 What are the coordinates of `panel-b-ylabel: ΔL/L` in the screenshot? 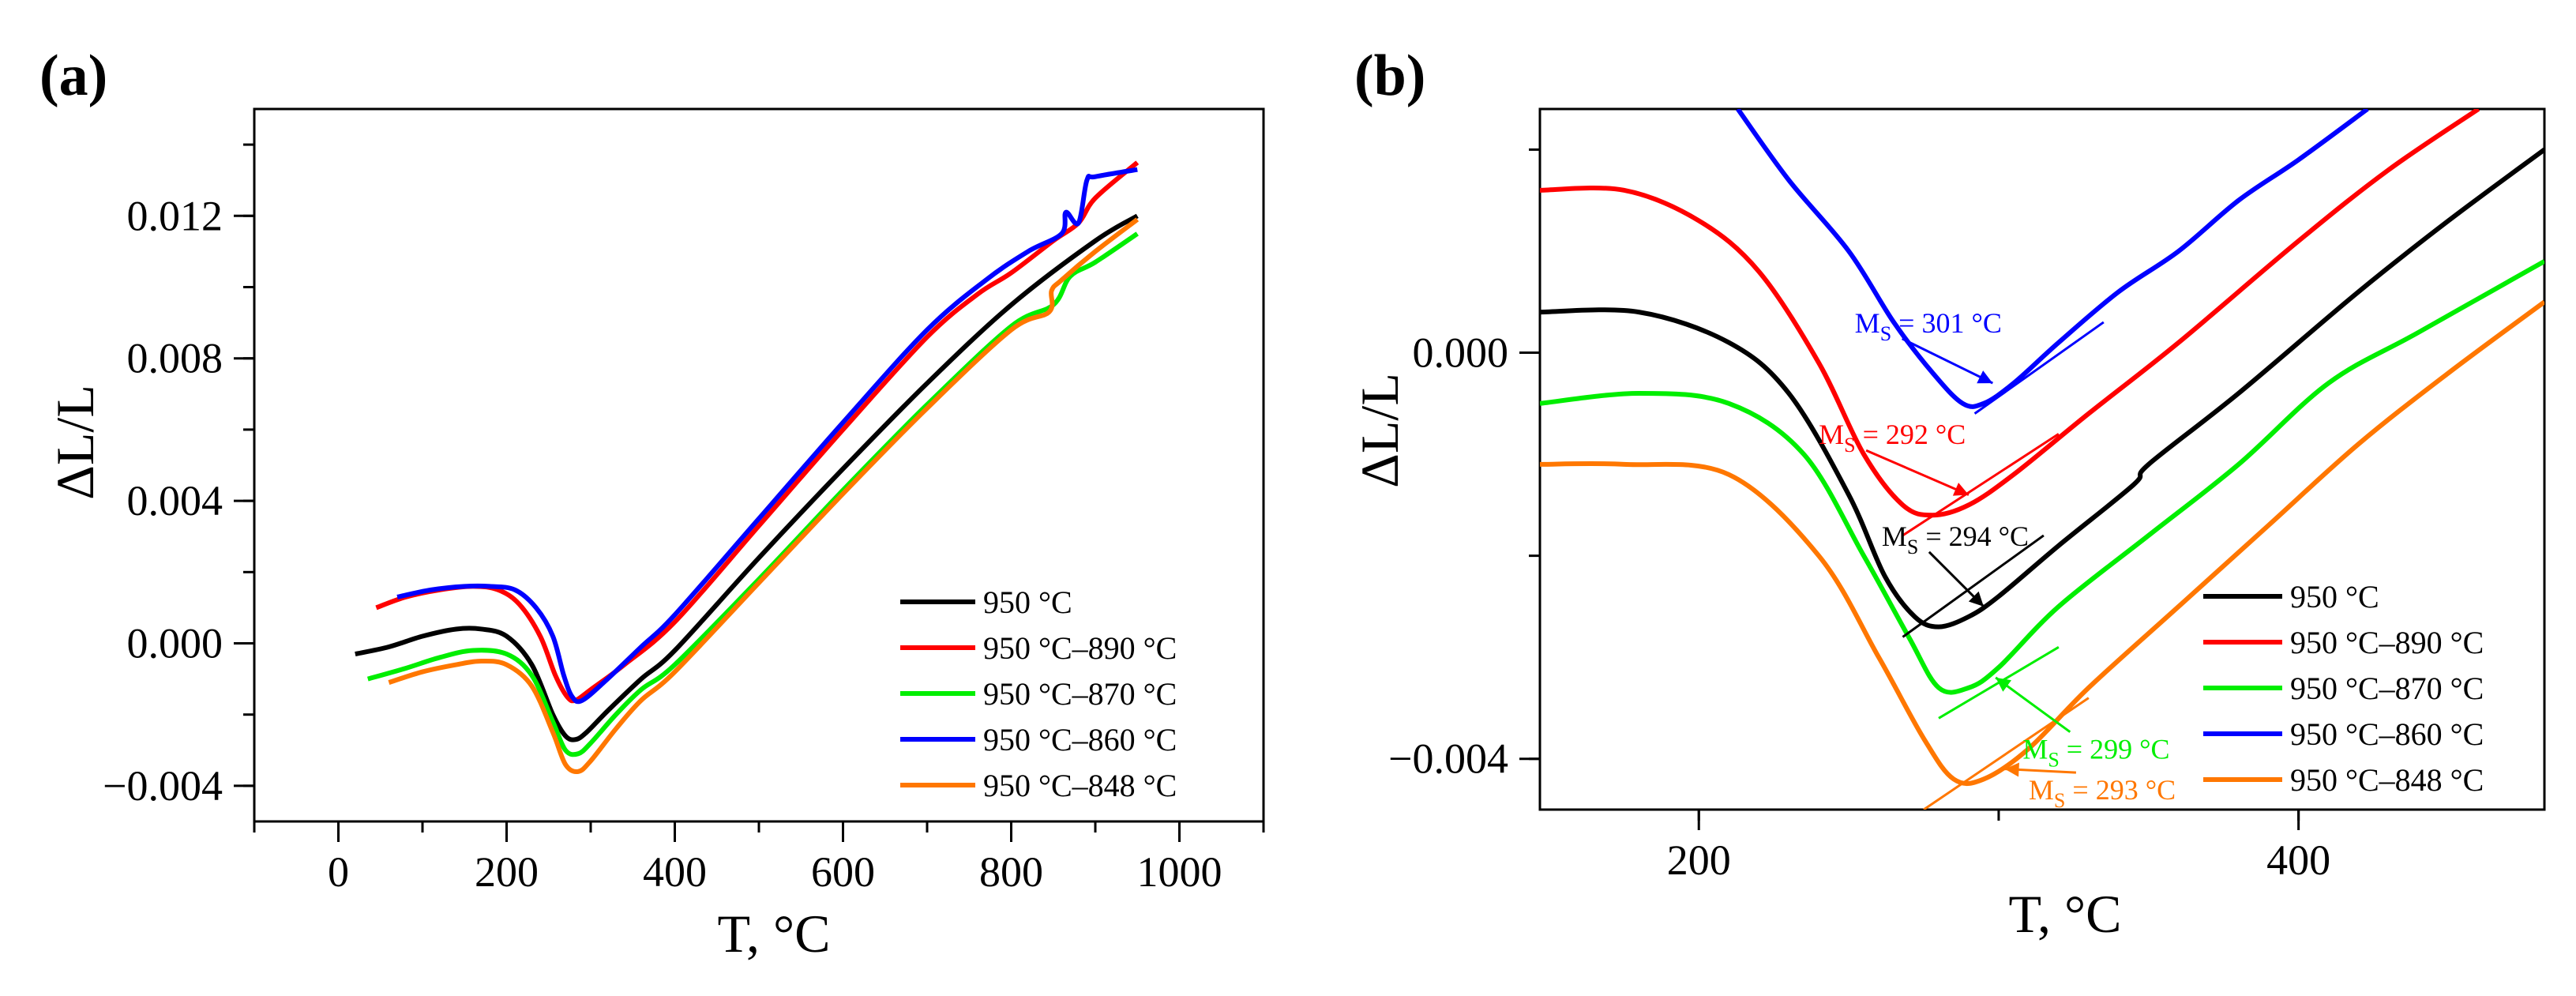 It's located at (1380, 430).